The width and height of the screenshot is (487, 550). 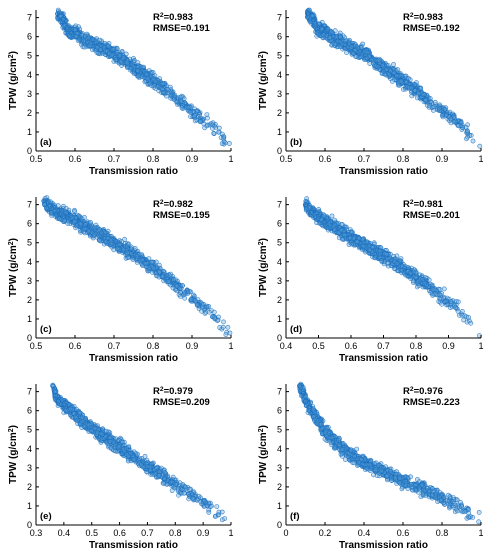 I want to click on y-tick-label: 6, so click(x=29, y=411).